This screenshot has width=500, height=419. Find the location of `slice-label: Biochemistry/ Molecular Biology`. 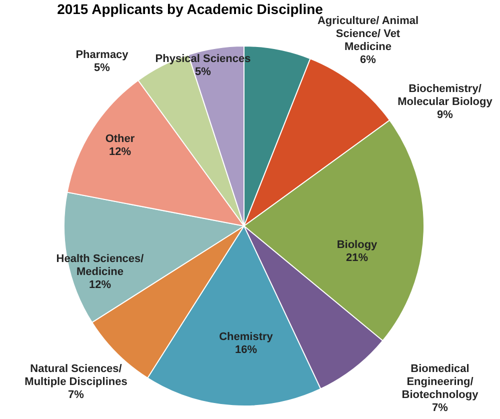

slice-label: Biochemistry/ Molecular Biology is located at coordinates (446, 95).